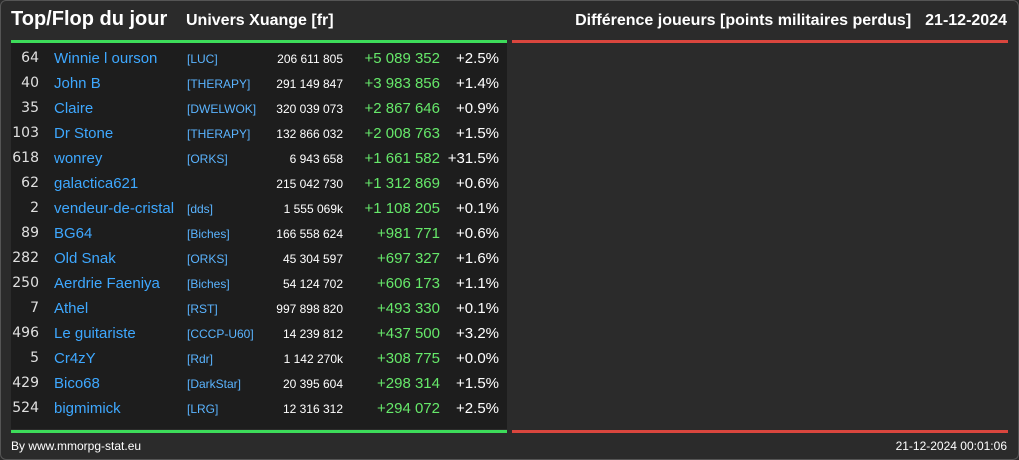 Image resolution: width=1019 pixels, height=460 pixels. I want to click on player-name-link: Dr Stone, so click(84, 133).